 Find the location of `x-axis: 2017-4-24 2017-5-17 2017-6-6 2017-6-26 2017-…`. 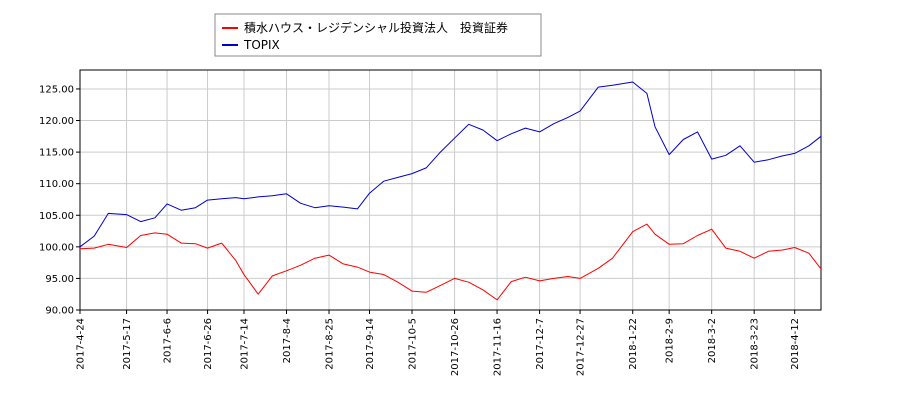

x-axis: 2017-4-24 2017-5-17 2017-6-6 2017-6-26 2017-… is located at coordinates (438, 343).